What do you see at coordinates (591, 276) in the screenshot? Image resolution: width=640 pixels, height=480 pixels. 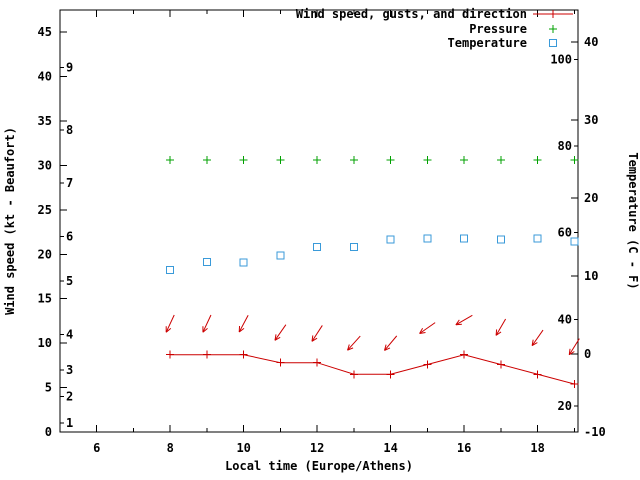 I see `y-right-tick-label: 10` at bounding box center [591, 276].